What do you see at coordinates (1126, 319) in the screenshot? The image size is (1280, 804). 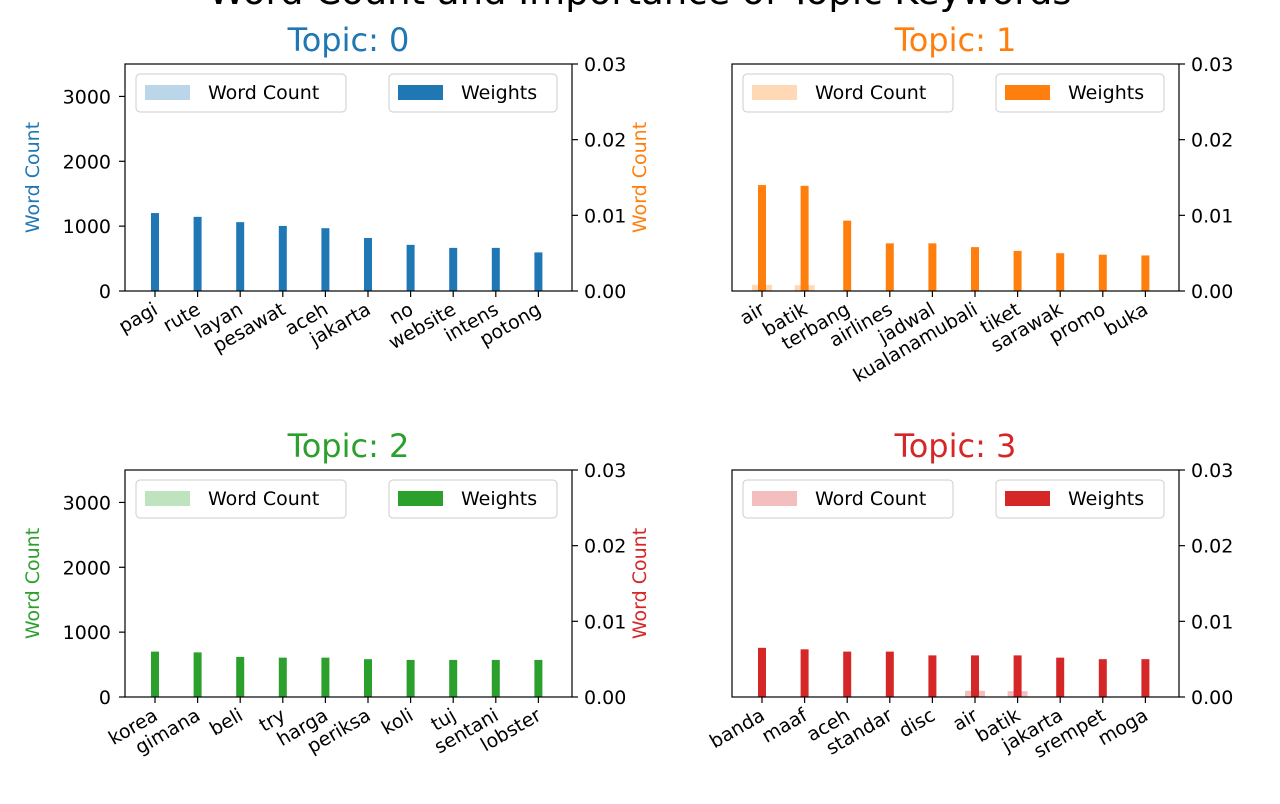 I see `x-tick-label: buka` at bounding box center [1126, 319].